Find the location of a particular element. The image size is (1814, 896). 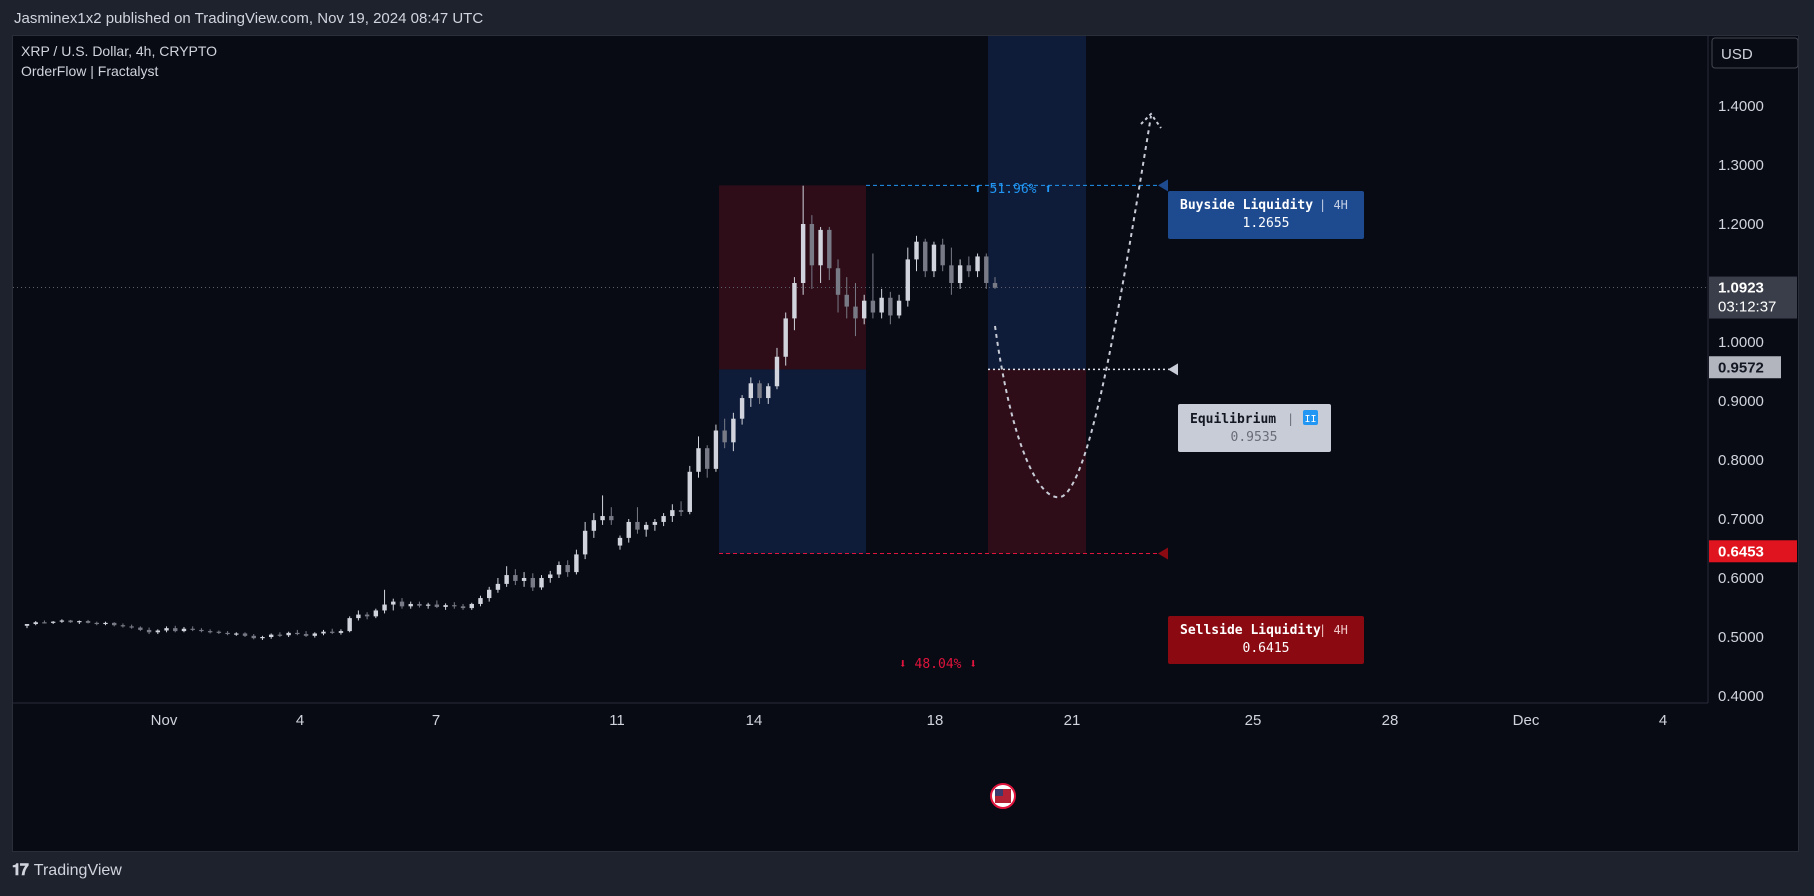

target-zone-lower is located at coordinates (1037, 461).